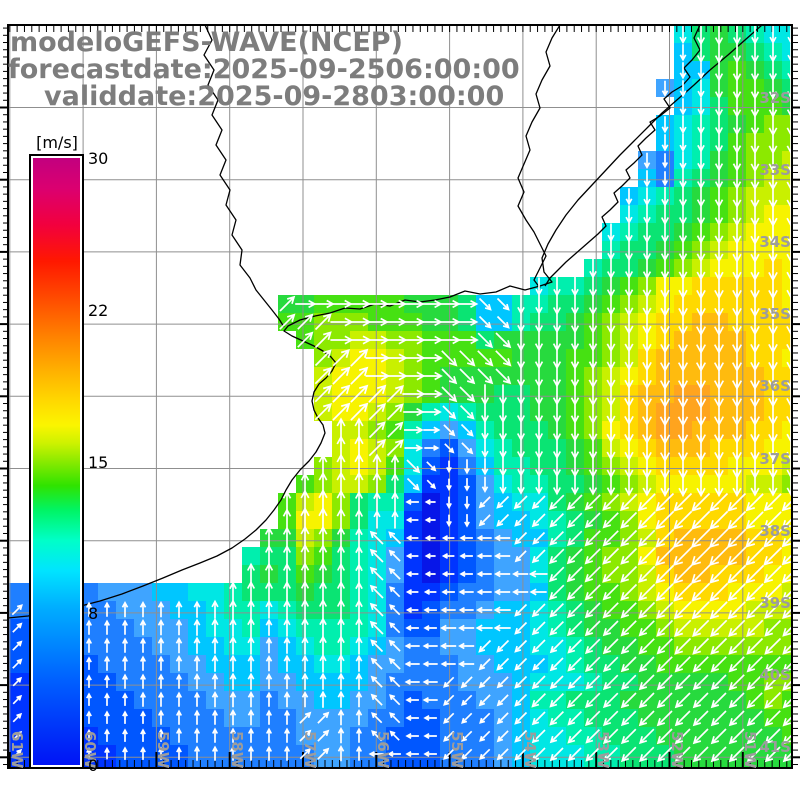  I want to click on lon-label: 61W, so click(16, 750).